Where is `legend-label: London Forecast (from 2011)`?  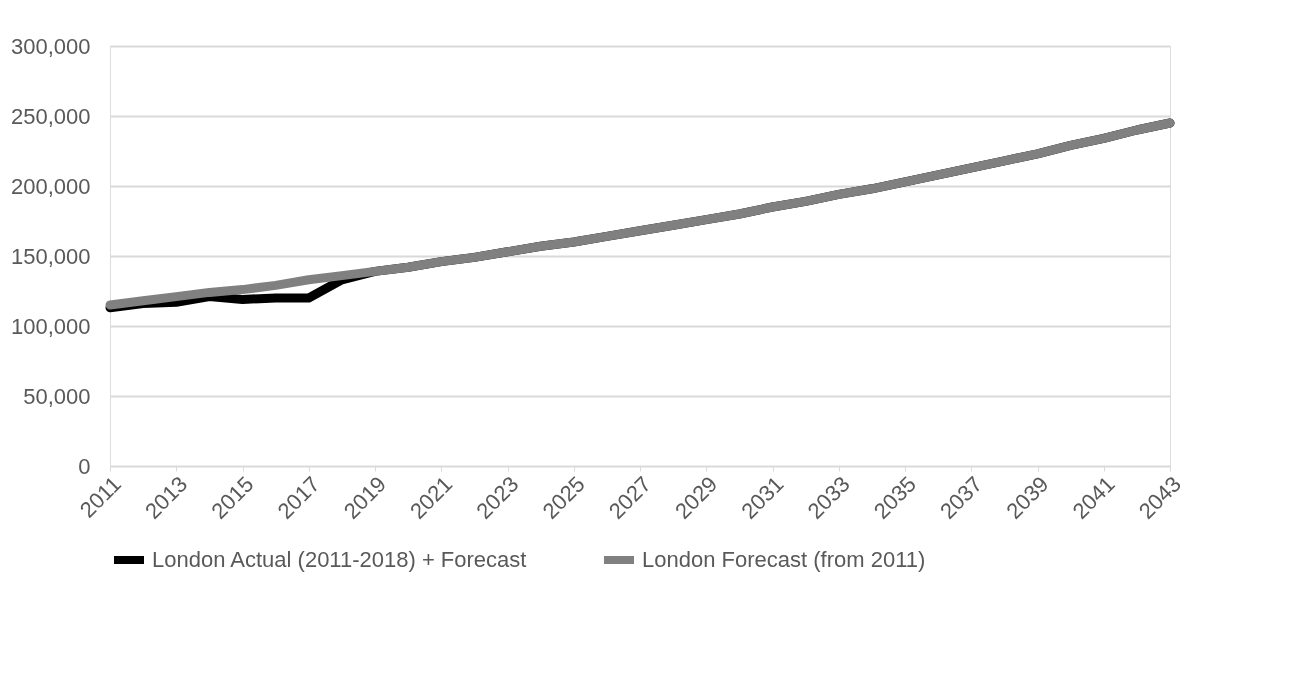 legend-label: London Forecast (from 2011) is located at coordinates (784, 559).